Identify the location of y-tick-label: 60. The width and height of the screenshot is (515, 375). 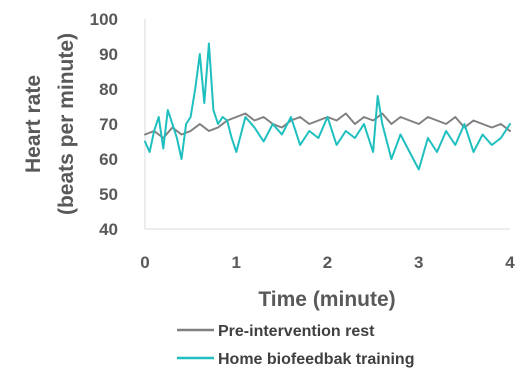
(108, 159).